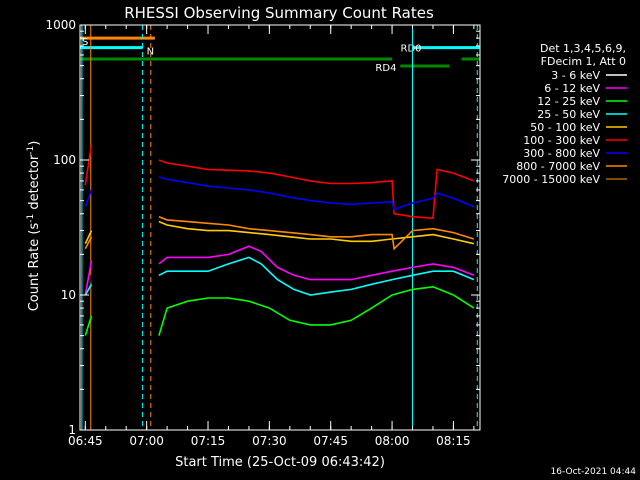  Describe the element at coordinates (316, 263) in the screenshot. I see `series-line-1-b` at that location.